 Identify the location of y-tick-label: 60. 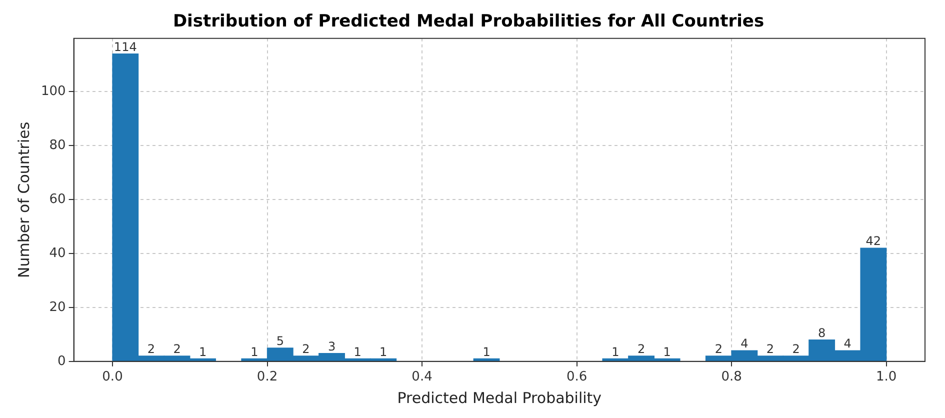
(57, 199).